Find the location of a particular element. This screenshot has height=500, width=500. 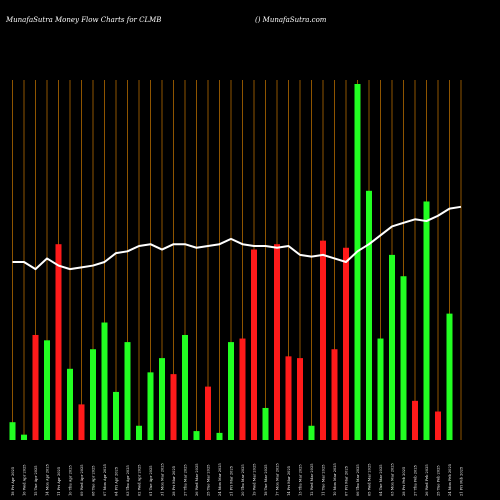

x-tick-label: 09 Wed Apr 2025 is located at coordinates (82, 480).